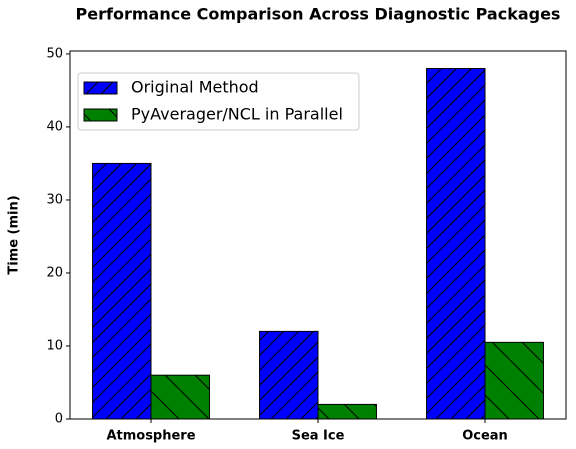  Describe the element at coordinates (237, 114) in the screenshot. I see `legend-label: PyAverager/NCL in Parallel` at that location.